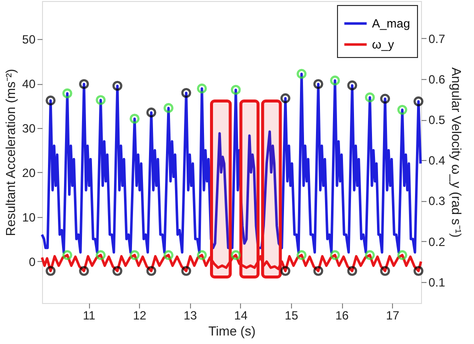 The width and height of the screenshot is (474, 344). I want to click on y2-tick-label: 0.7, so click(437, 39).